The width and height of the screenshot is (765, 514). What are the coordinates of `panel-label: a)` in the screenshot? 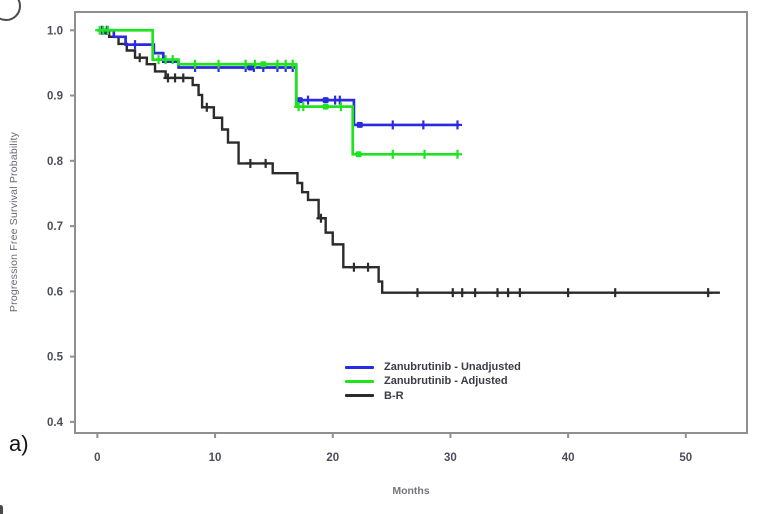 It's located at (19, 443).